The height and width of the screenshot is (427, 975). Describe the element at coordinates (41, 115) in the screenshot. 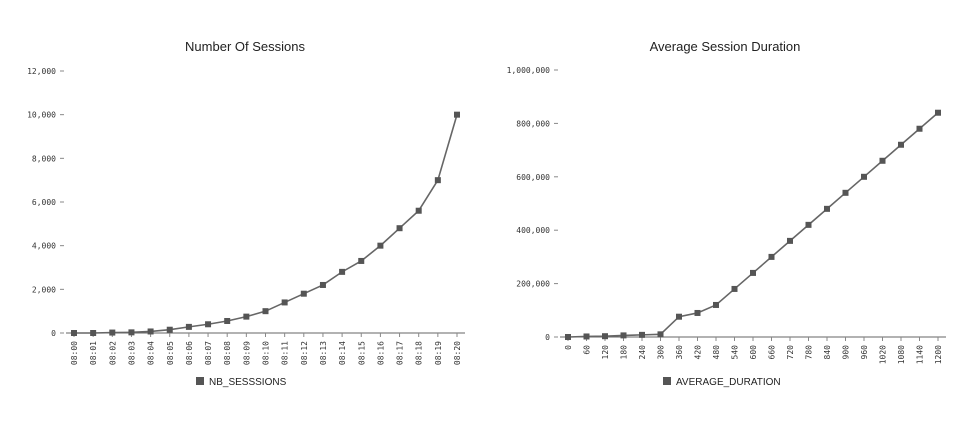

I see `sessions-y-tick-label: 10,000` at that location.